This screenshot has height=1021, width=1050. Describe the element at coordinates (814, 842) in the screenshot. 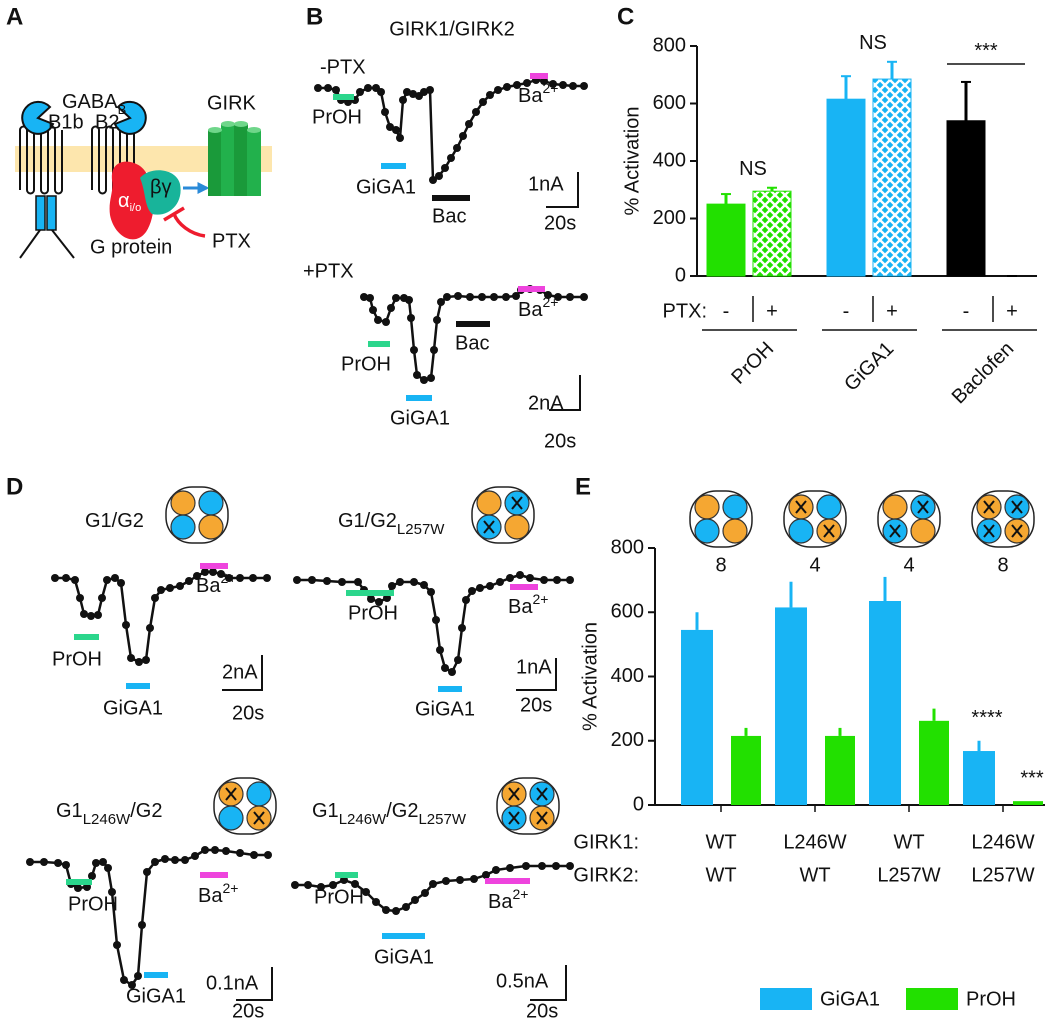

I see `girk1-label: L246W` at that location.